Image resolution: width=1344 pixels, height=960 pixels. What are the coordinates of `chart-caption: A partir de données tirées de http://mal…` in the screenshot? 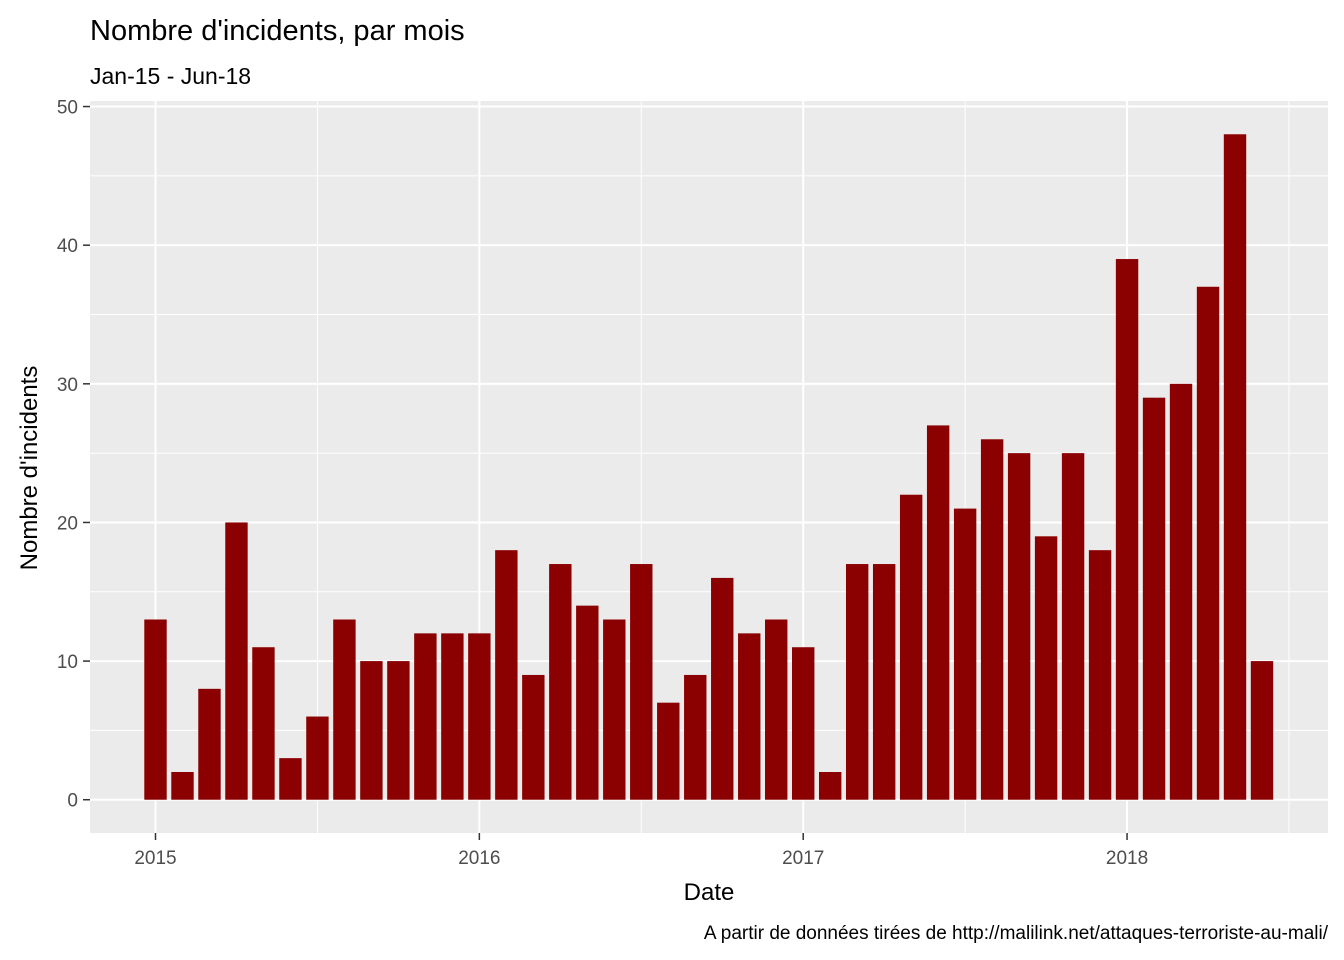 It's located at (1016, 933).